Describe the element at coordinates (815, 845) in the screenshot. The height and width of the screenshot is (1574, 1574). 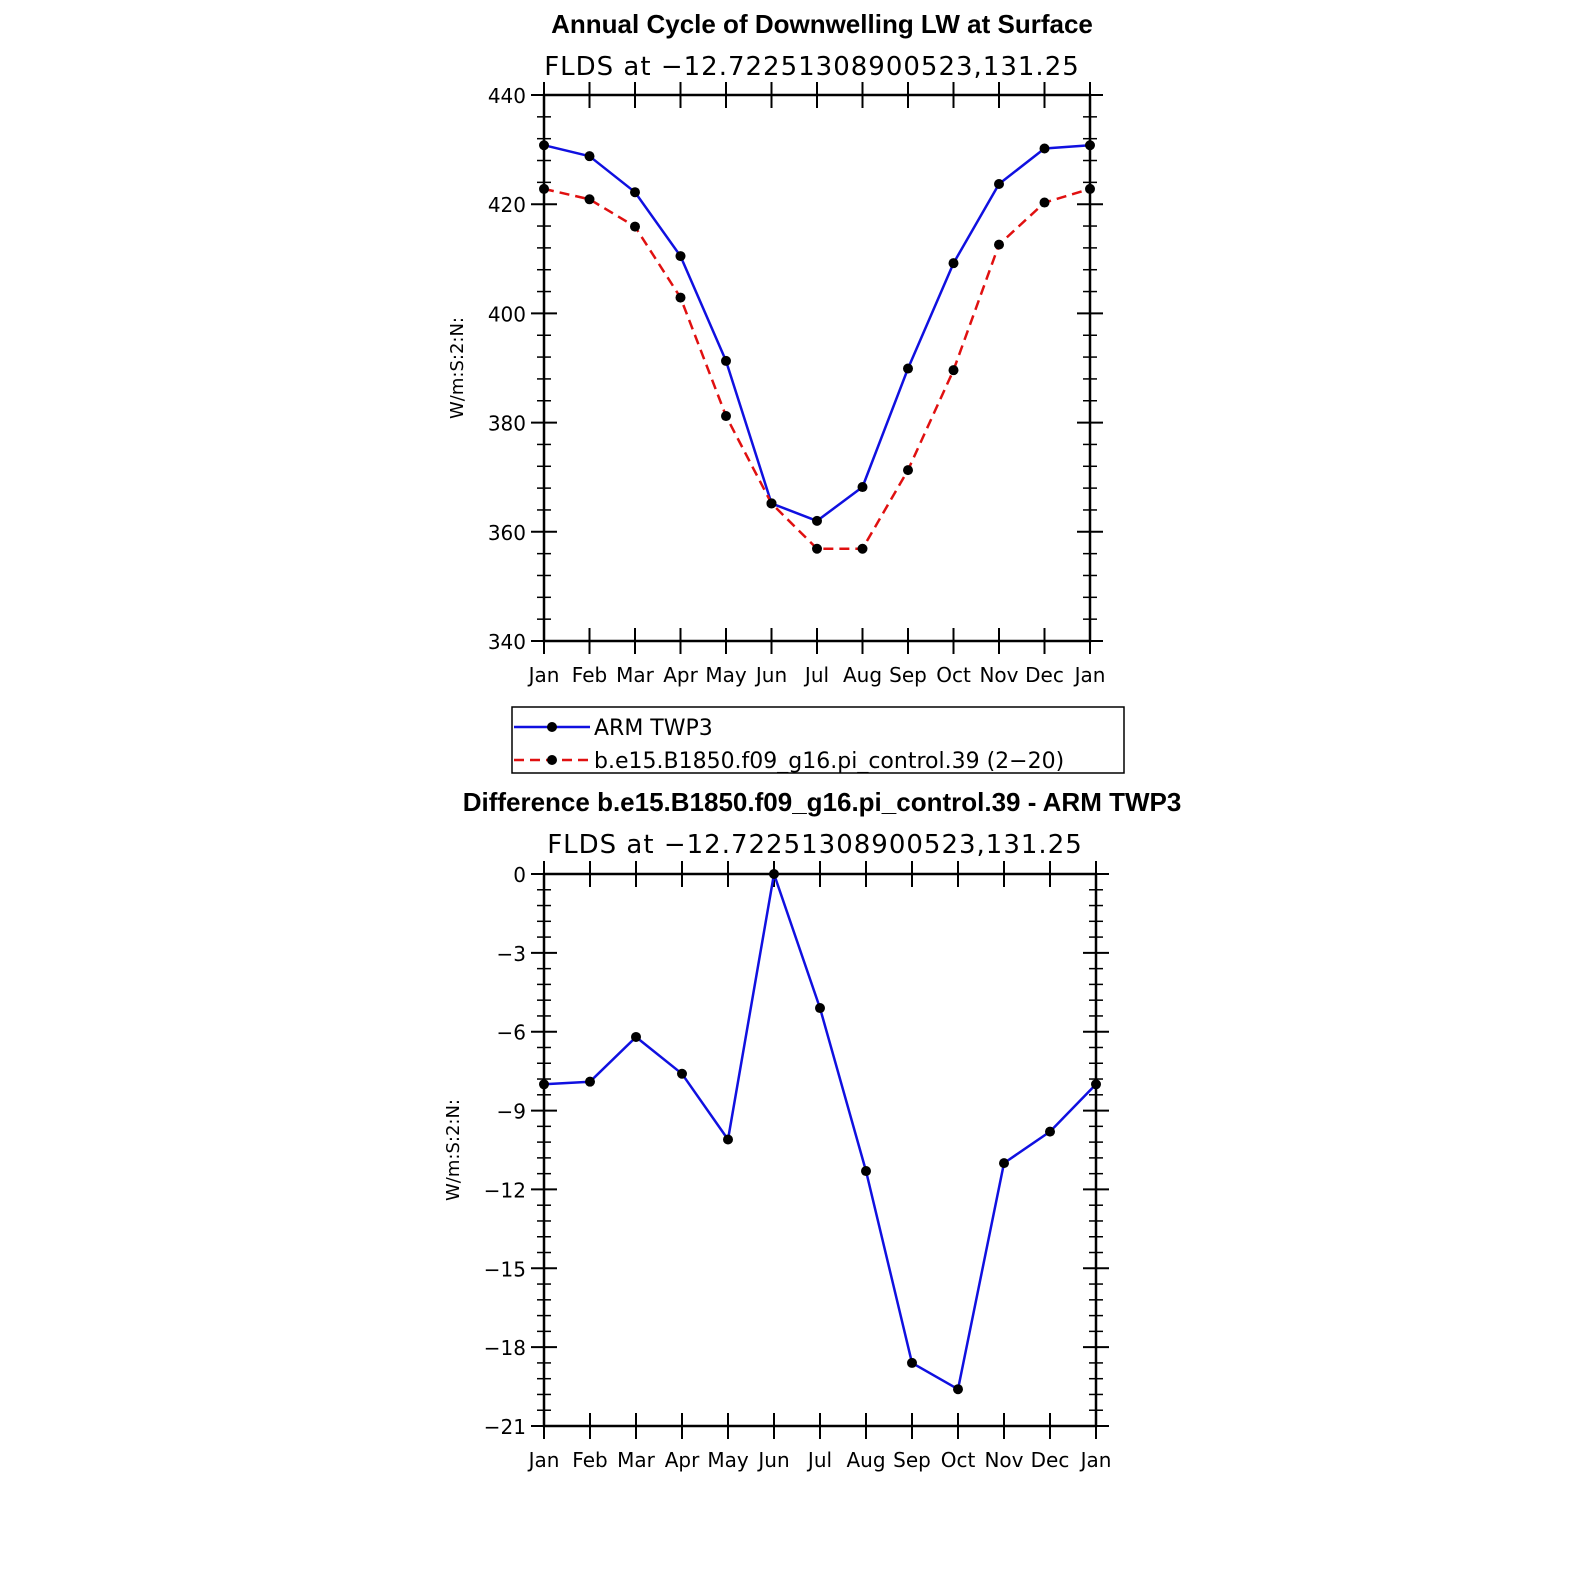
I see `bottom-chart-subtitle: FLDS at −12.72251308900523,131.25` at that location.